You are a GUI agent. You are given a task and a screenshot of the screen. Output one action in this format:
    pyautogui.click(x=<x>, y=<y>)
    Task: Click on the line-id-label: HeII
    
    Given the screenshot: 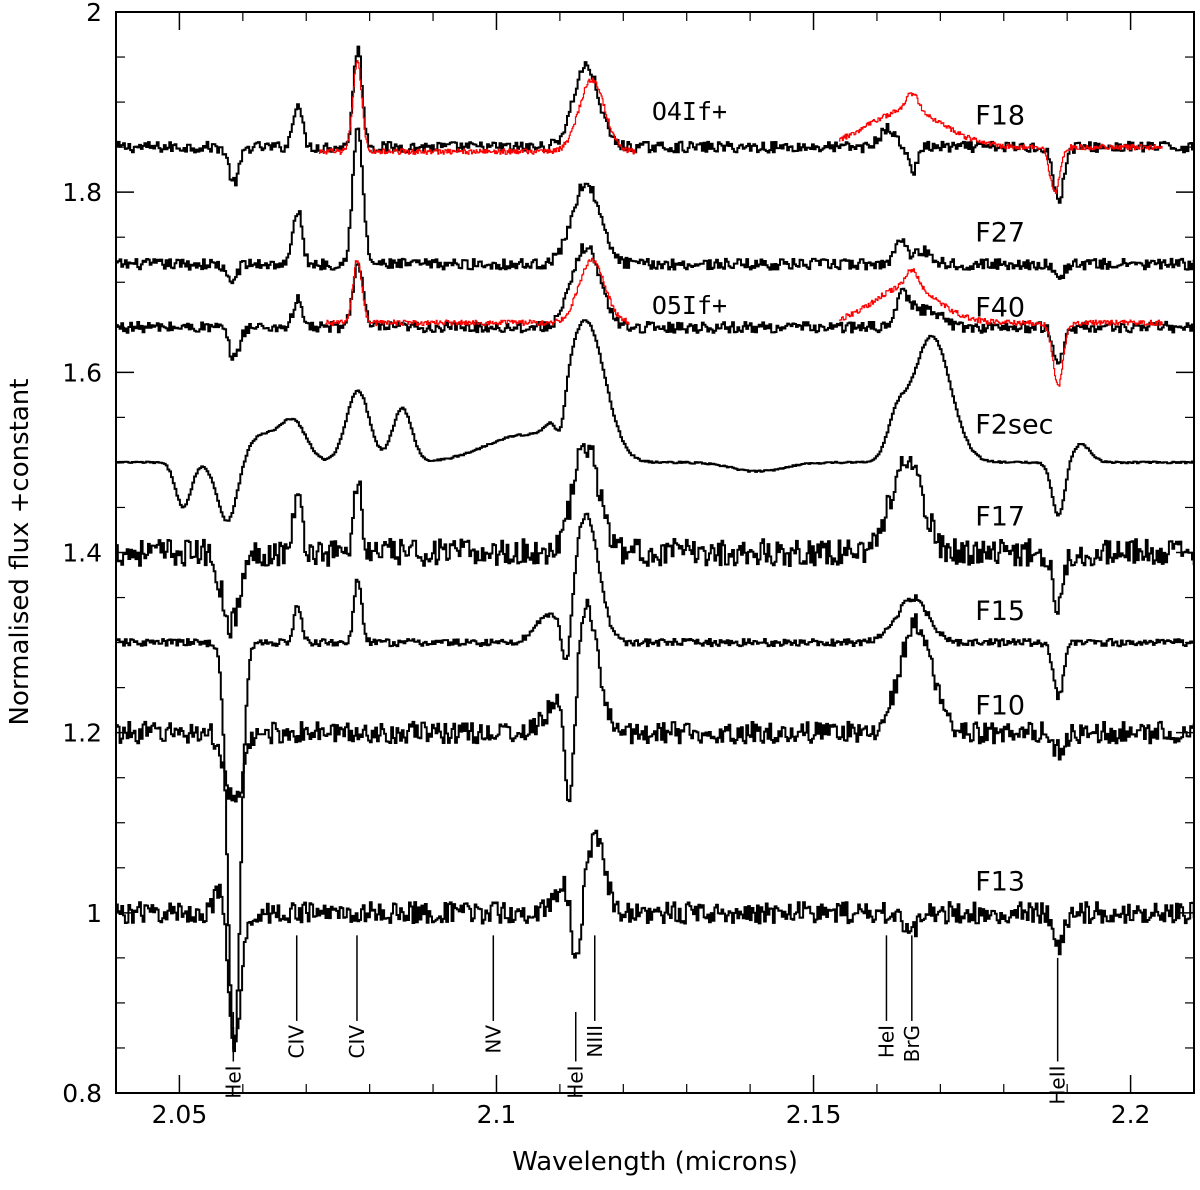 What is the action you would take?
    pyautogui.click(x=1058, y=1084)
    